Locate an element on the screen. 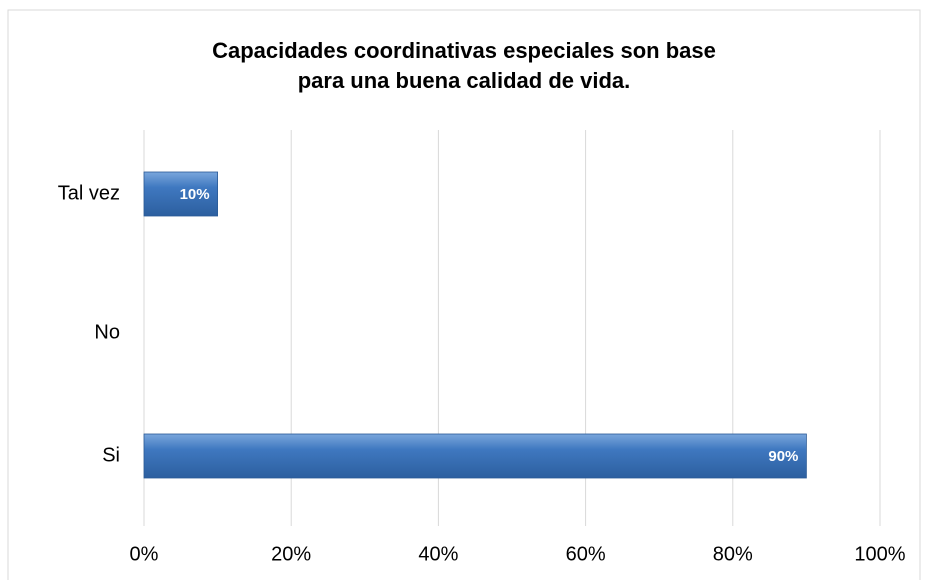 The image size is (928, 580). x-tick-label: 80% is located at coordinates (733, 554).